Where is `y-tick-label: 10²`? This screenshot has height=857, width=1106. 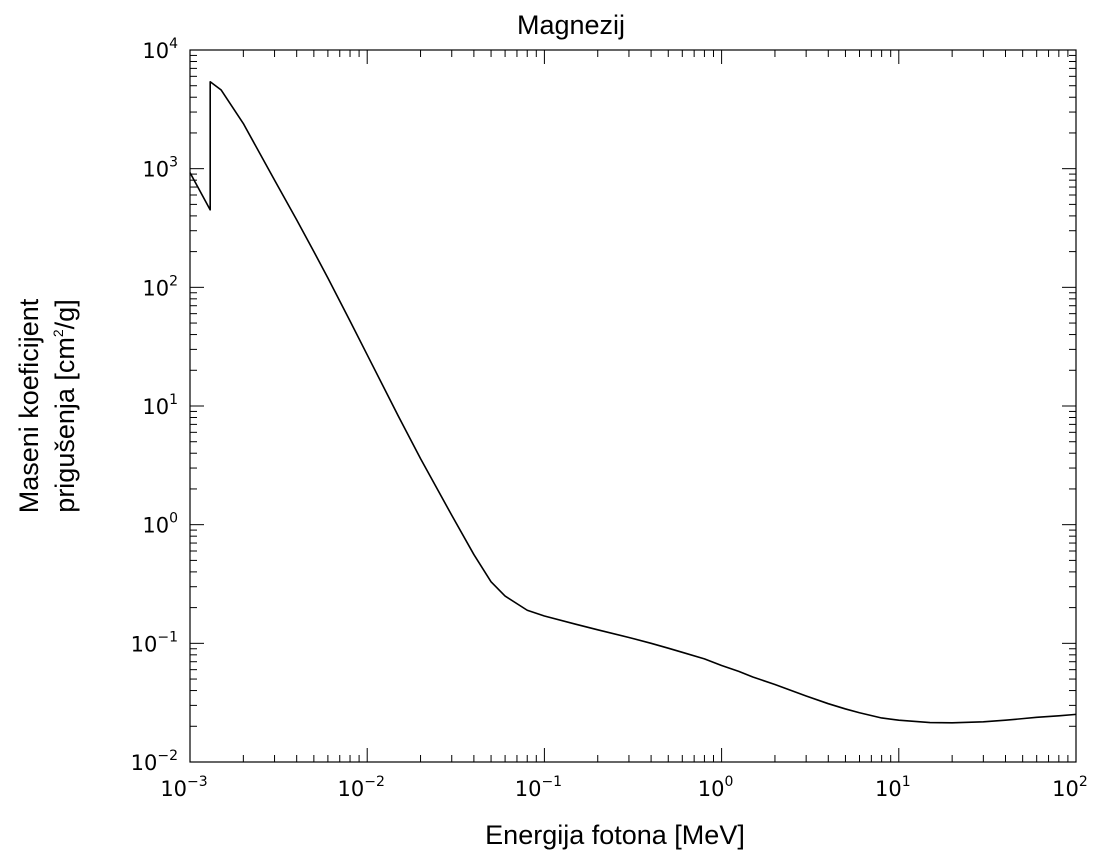
y-tick-label: 10² is located at coordinates (160, 286).